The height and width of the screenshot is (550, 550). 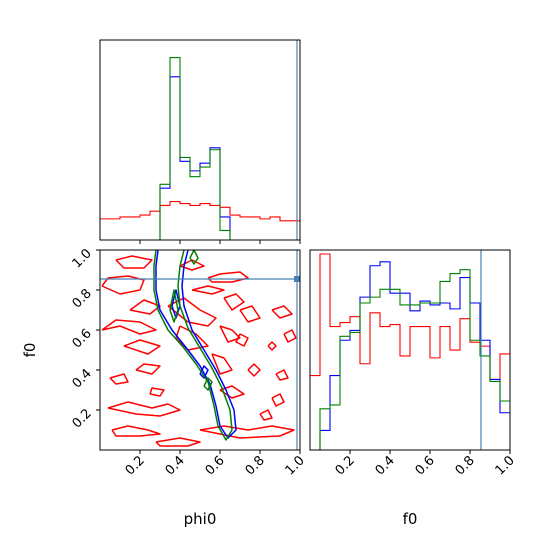 What do you see at coordinates (385, 465) in the screenshot?
I see `x-tick-label-f0: 0.4` at bounding box center [385, 465].